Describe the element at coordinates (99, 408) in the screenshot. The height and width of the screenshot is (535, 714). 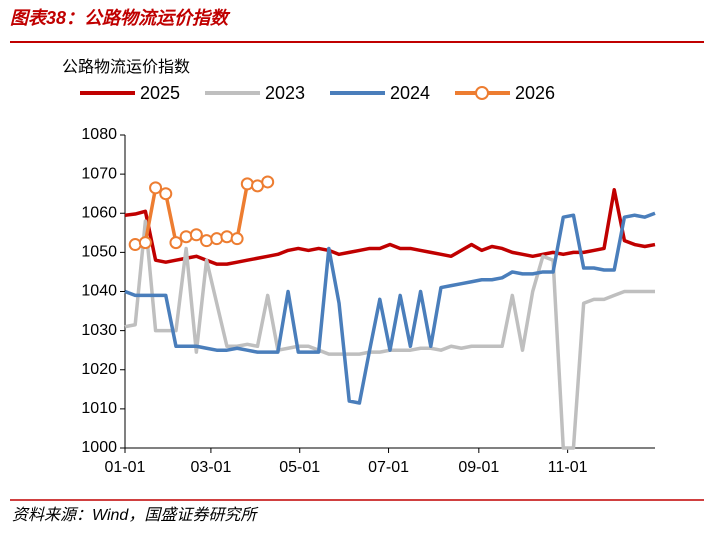
I see `y-tick-label: 1010` at that location.